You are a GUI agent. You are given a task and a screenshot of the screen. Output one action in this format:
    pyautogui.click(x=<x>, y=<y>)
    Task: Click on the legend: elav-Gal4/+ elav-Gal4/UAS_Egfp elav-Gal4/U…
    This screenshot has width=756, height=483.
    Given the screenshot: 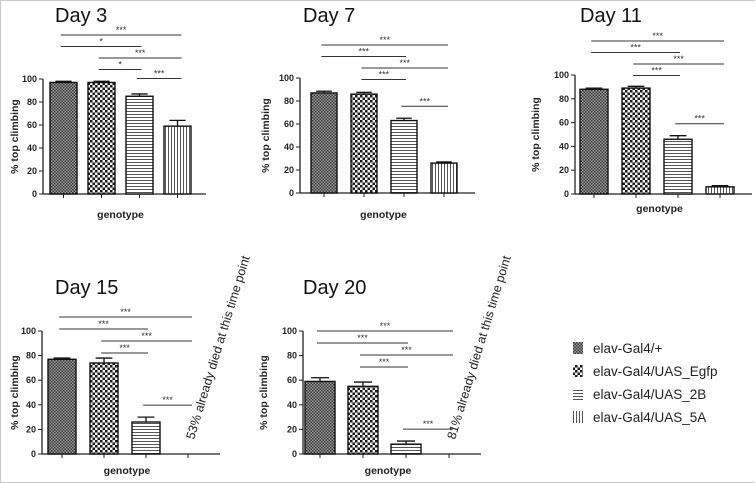 What is the action you would take?
    pyautogui.click(x=645, y=383)
    